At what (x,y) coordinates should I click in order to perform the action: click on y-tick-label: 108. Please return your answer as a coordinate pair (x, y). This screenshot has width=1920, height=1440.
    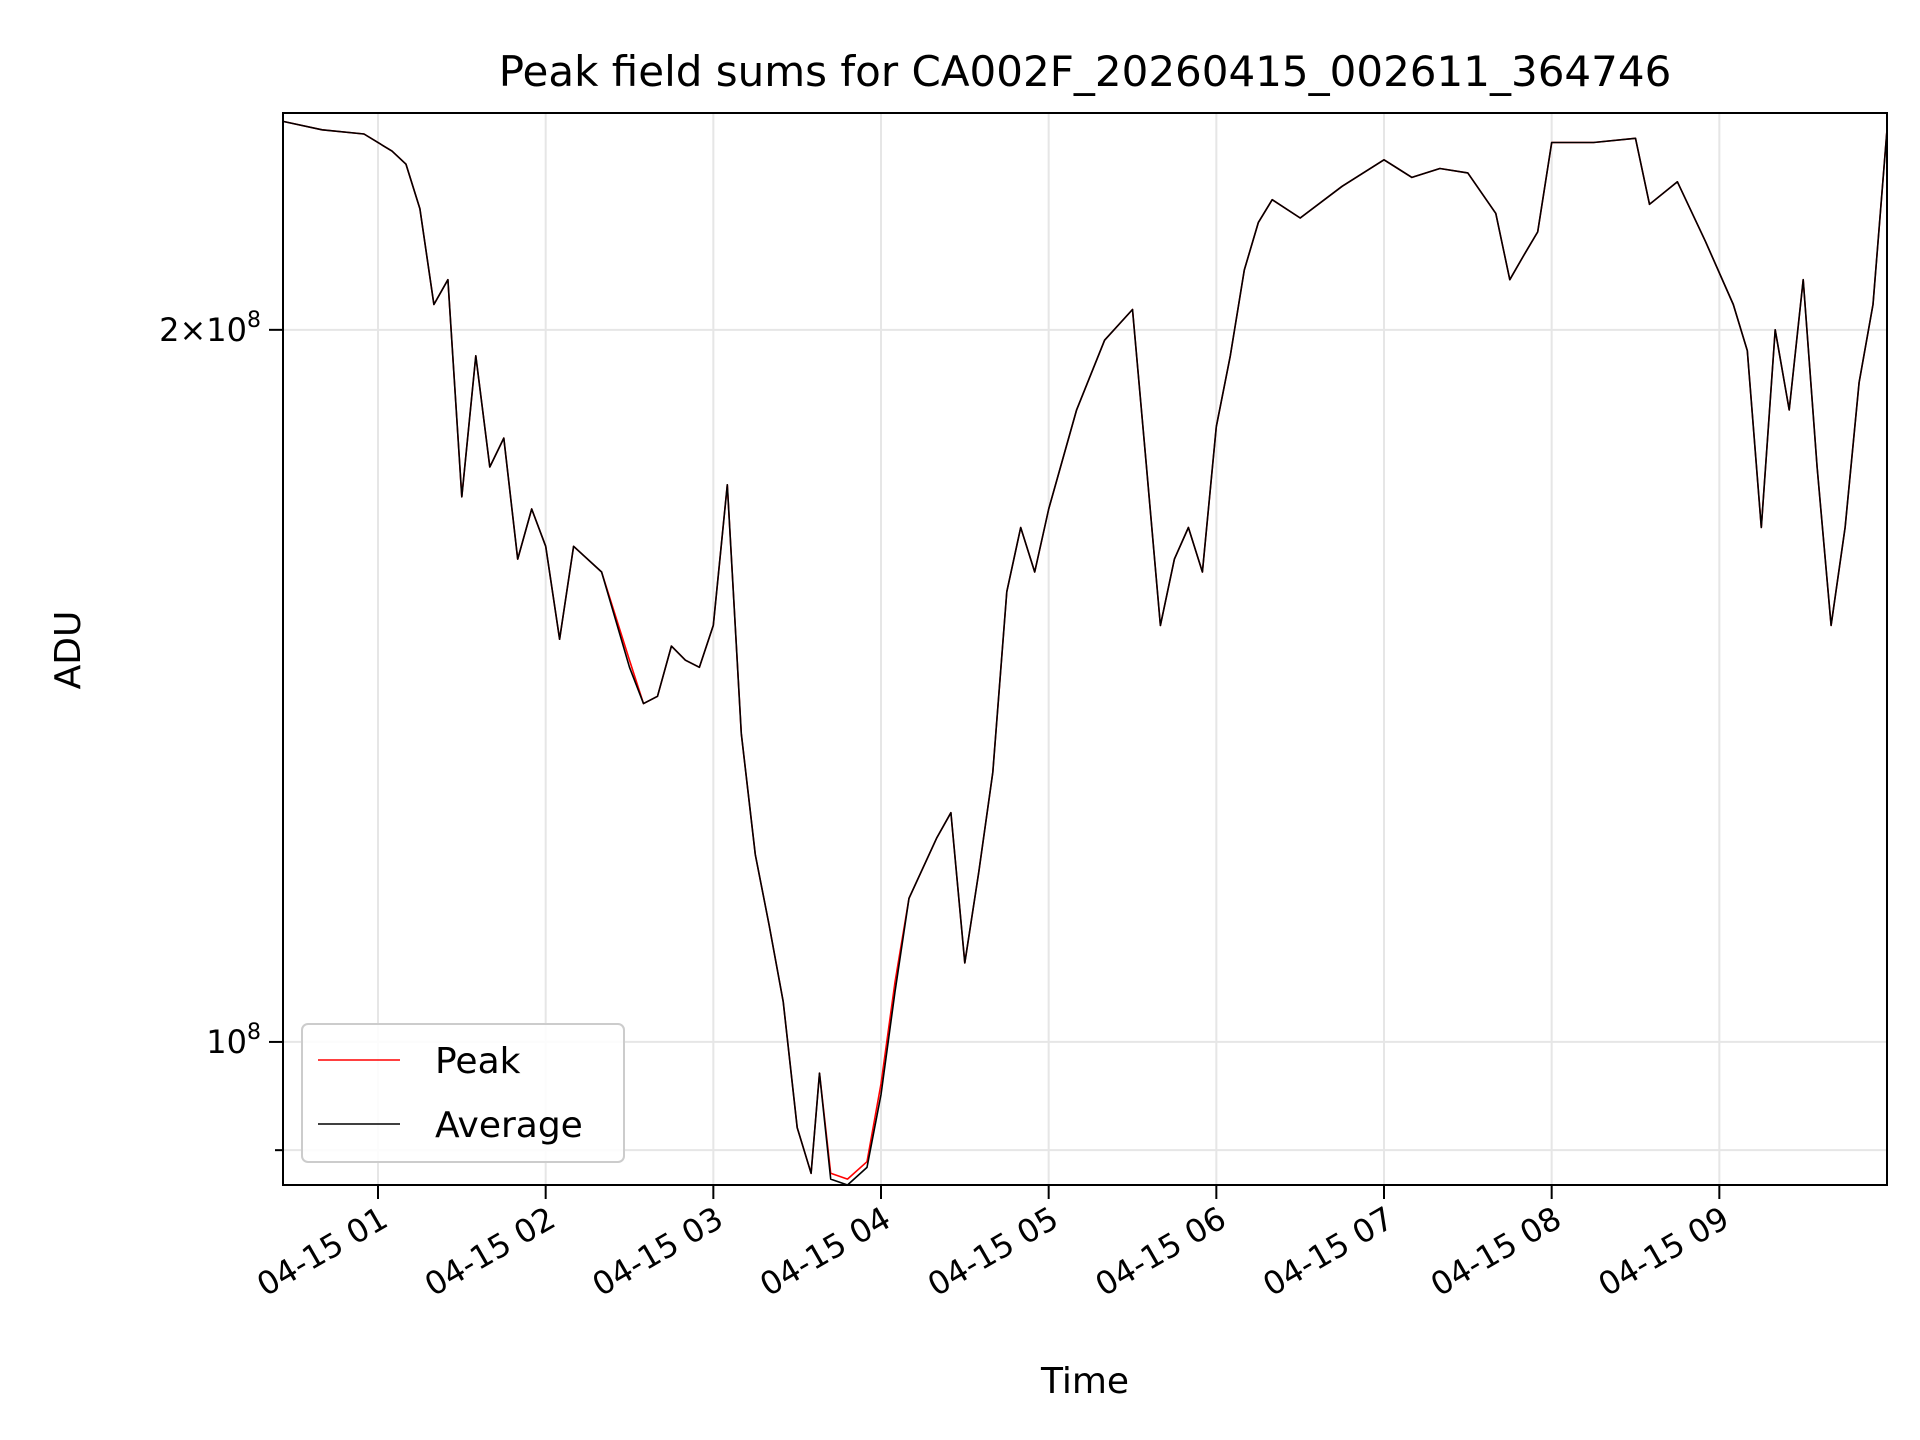
    Looking at the image, I should click on (233, 1040).